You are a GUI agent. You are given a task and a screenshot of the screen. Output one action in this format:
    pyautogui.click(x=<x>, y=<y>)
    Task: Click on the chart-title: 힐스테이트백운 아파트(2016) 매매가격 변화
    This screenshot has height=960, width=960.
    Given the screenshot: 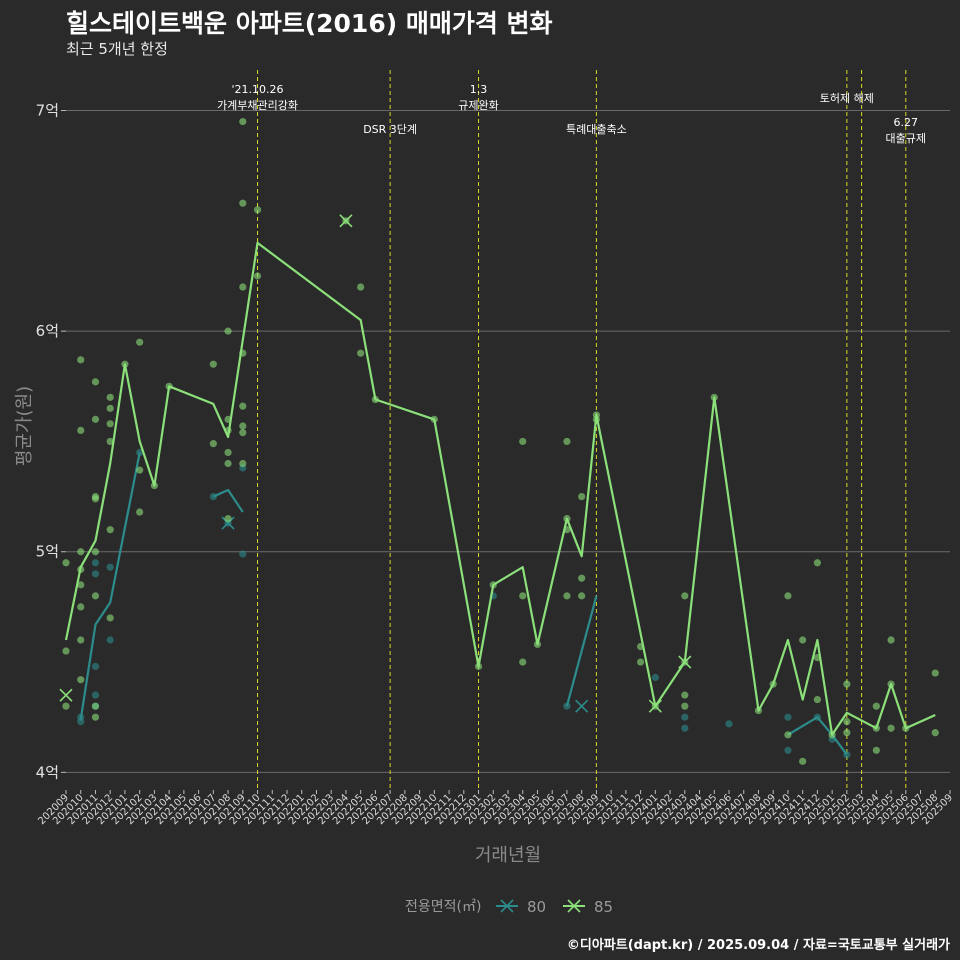 What is the action you would take?
    pyautogui.click(x=309, y=23)
    